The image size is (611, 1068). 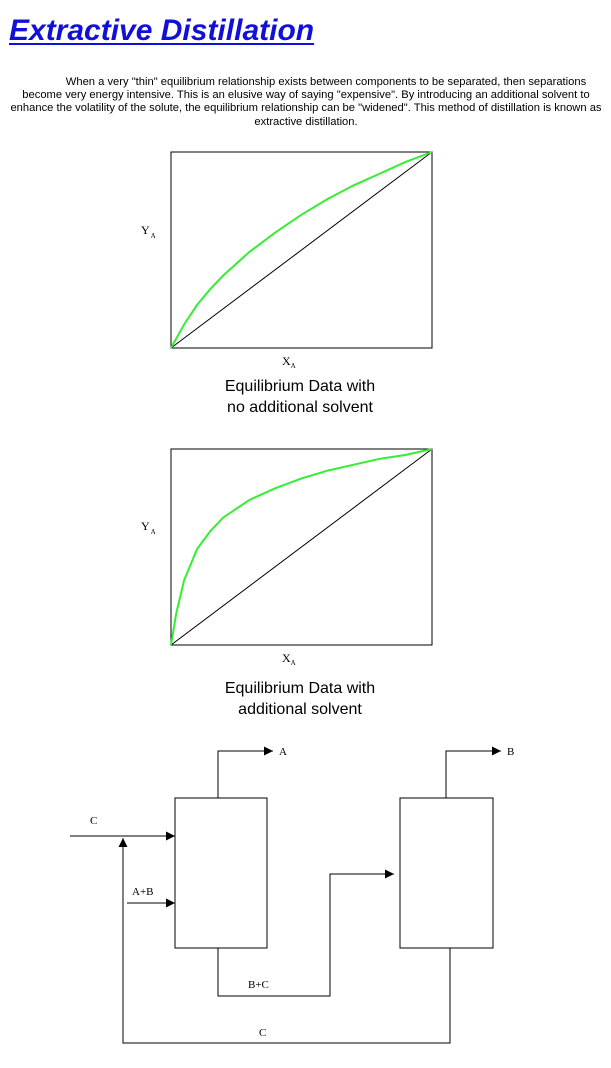 What do you see at coordinates (162, 30) in the screenshot?
I see `page-title: Extractive Distillation` at bounding box center [162, 30].